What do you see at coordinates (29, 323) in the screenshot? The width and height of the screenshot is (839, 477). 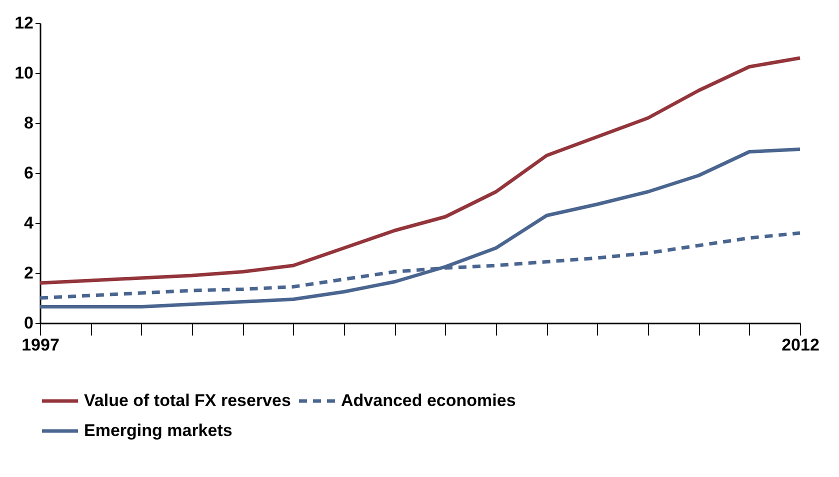 I see `y-tick-label: 0` at bounding box center [29, 323].